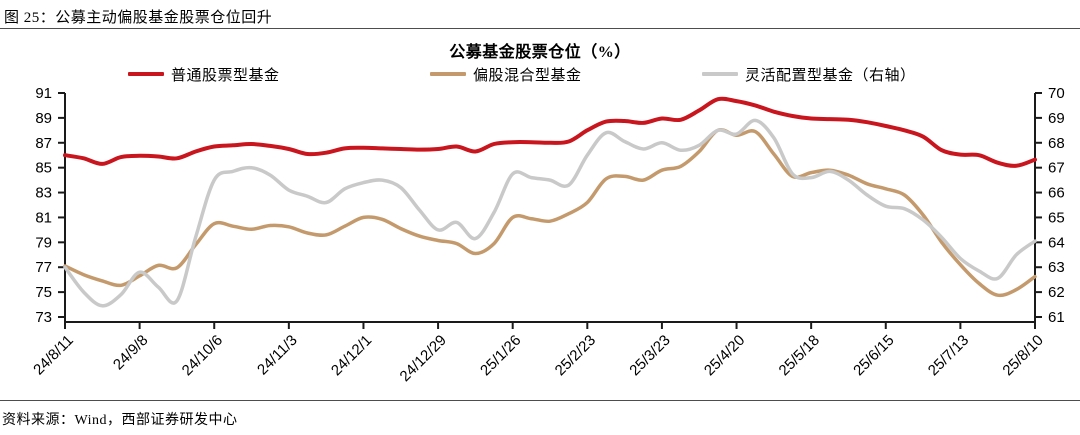 The height and width of the screenshot is (435, 1080). I want to click on figure-footer: 资料来源：Wind，西部证券研发中心, so click(540, 417).